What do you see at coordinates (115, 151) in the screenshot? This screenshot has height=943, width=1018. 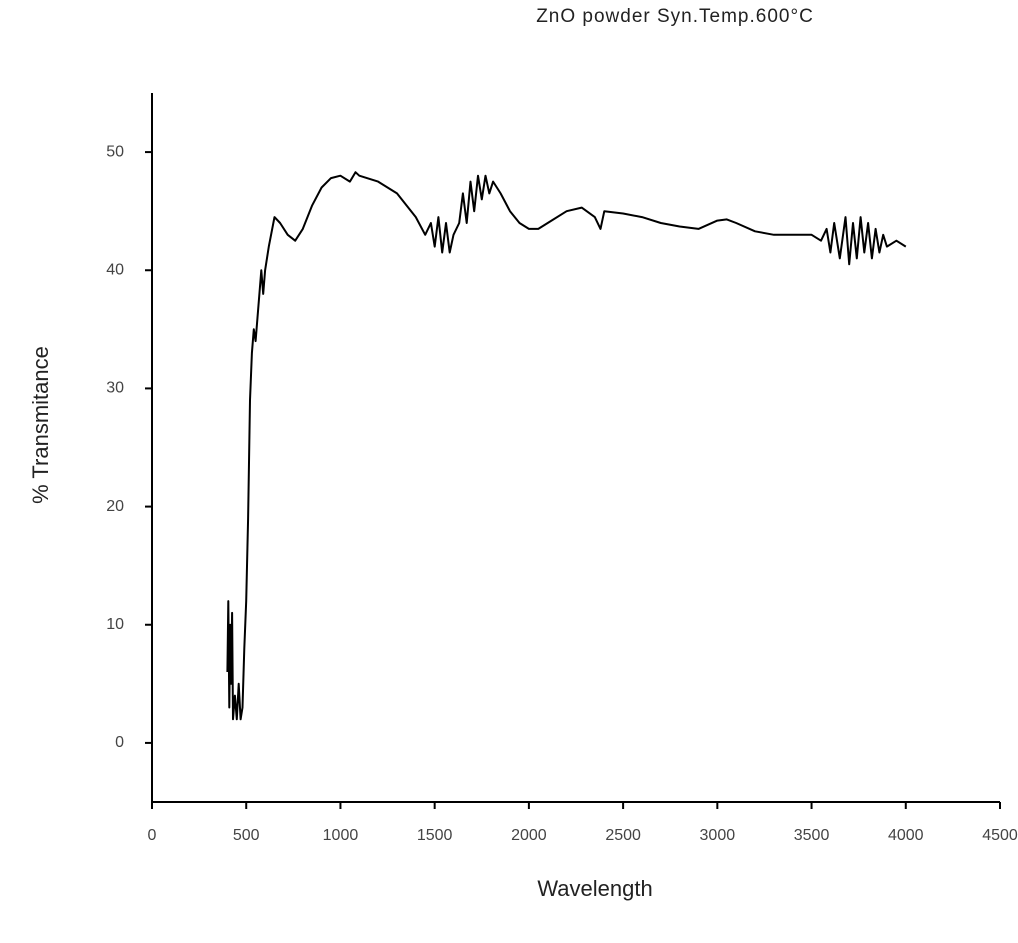 I see `y-tick-label: 50` at bounding box center [115, 151].